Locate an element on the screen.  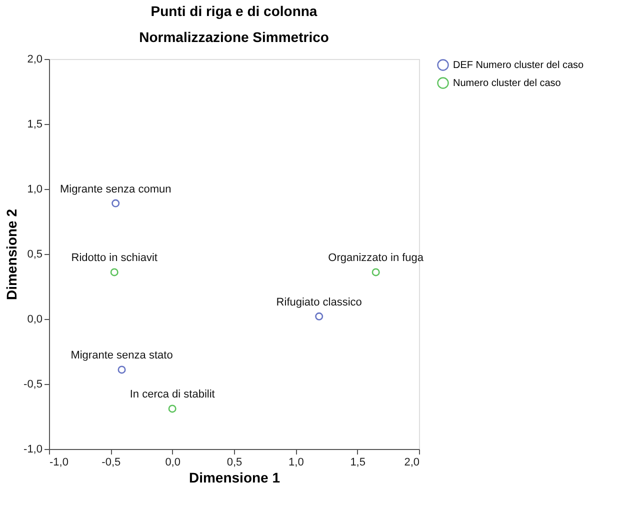
y-tick-label: 1,5 is located at coordinates (34, 124).